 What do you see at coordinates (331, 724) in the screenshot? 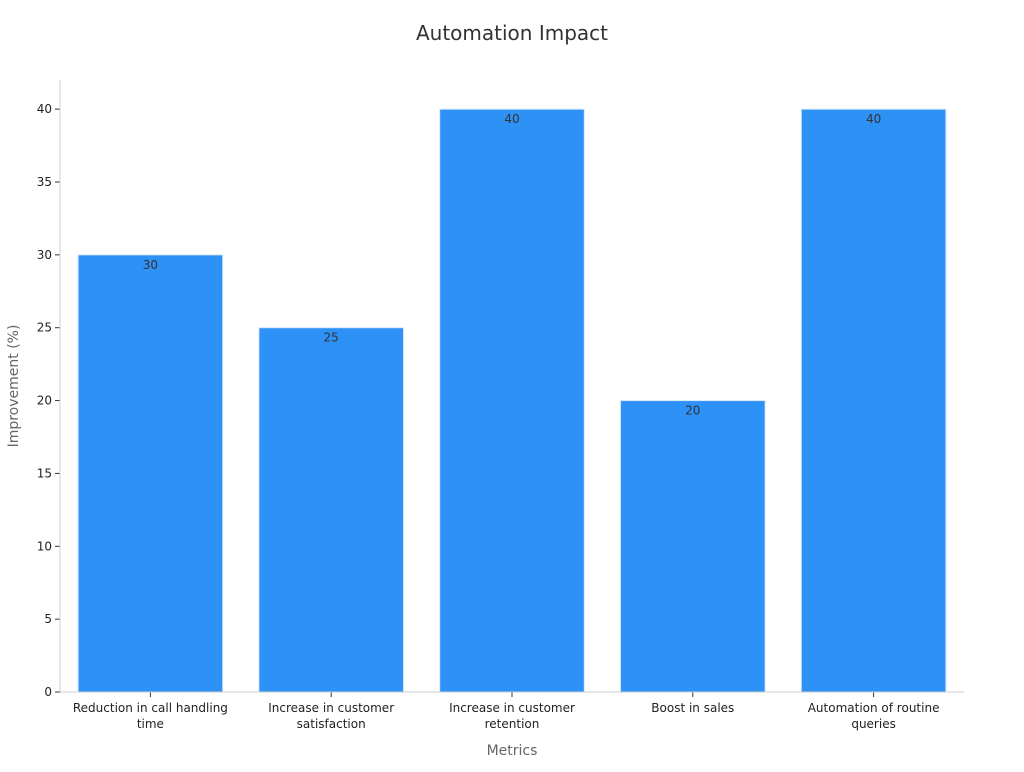
I see `x-tick-label: satisfaction` at bounding box center [331, 724].